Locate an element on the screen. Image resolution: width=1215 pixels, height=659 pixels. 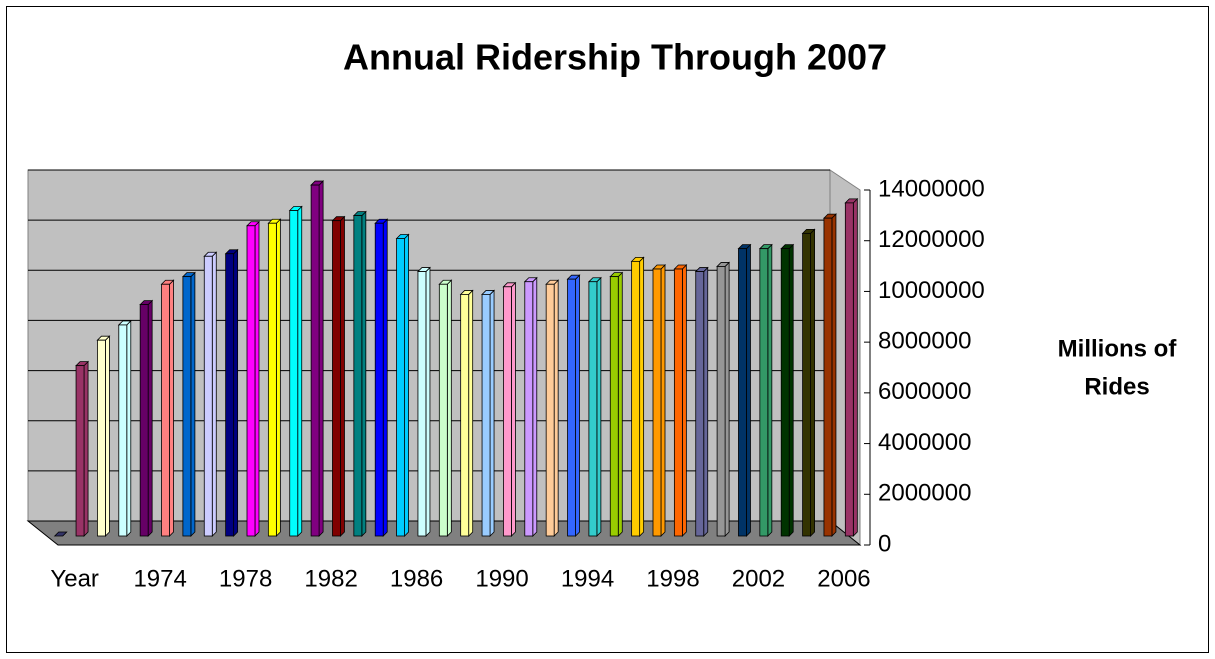
x-tick-label: 1990 is located at coordinates (501, 578).